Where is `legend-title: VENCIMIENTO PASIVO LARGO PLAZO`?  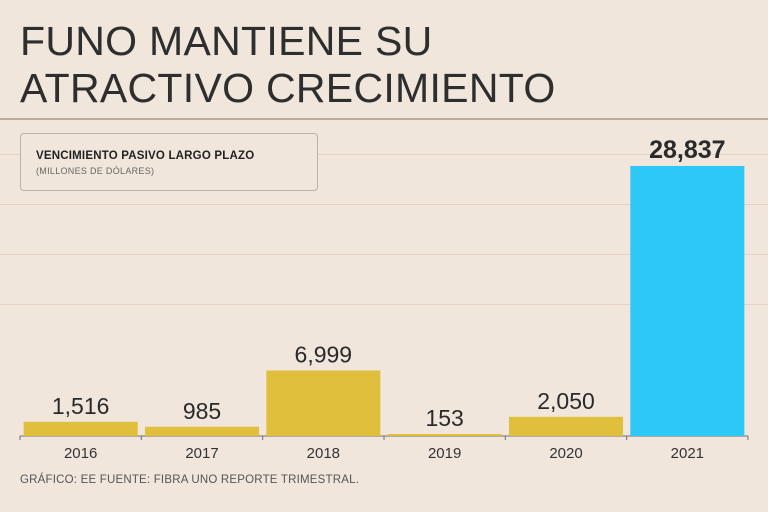
legend-title: VENCIMIENTO PASIVO LARGO PLAZO is located at coordinates (145, 156).